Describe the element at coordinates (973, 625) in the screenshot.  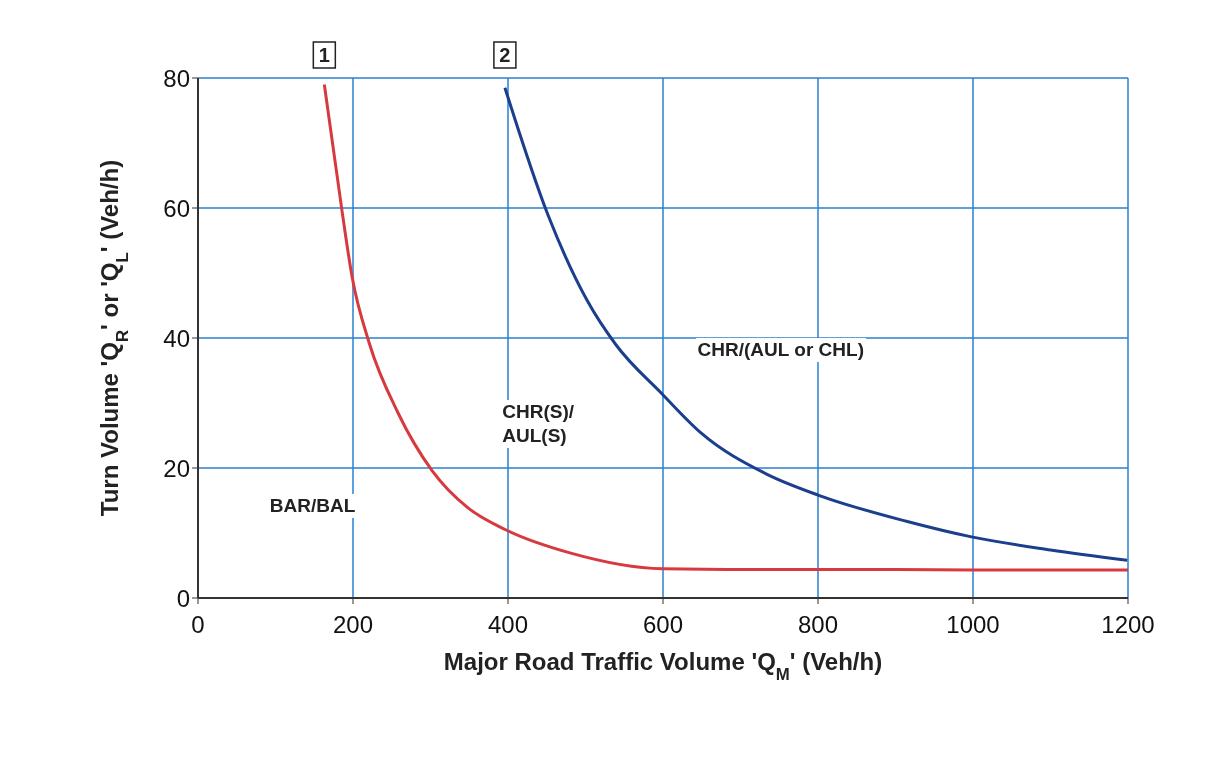
I see `x-tick-label: 1000` at that location.